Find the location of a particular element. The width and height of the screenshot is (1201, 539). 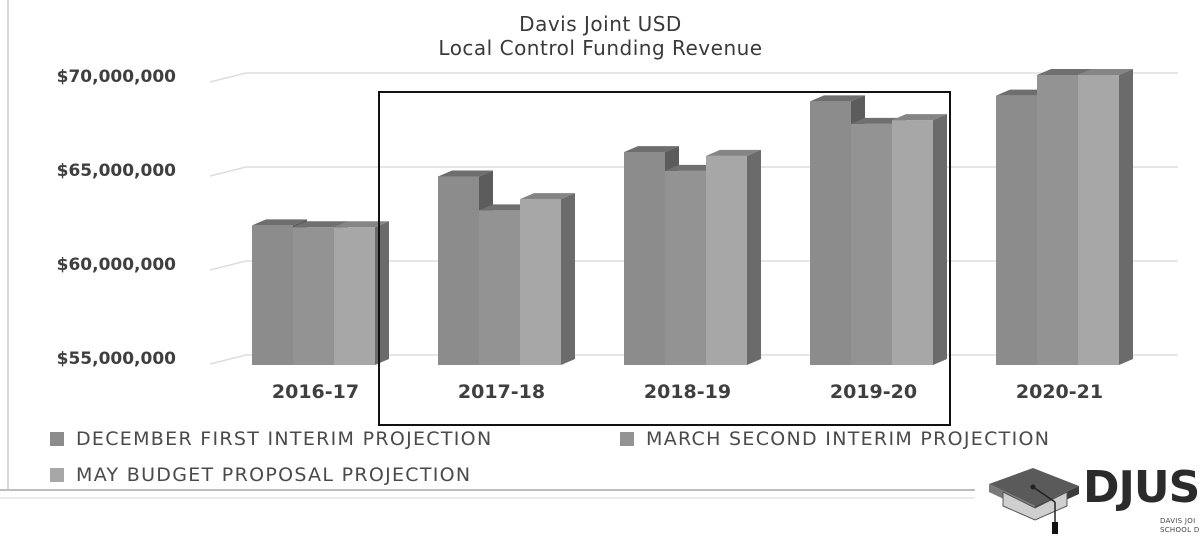

x-tick-label: 2019-20 is located at coordinates (873, 392).